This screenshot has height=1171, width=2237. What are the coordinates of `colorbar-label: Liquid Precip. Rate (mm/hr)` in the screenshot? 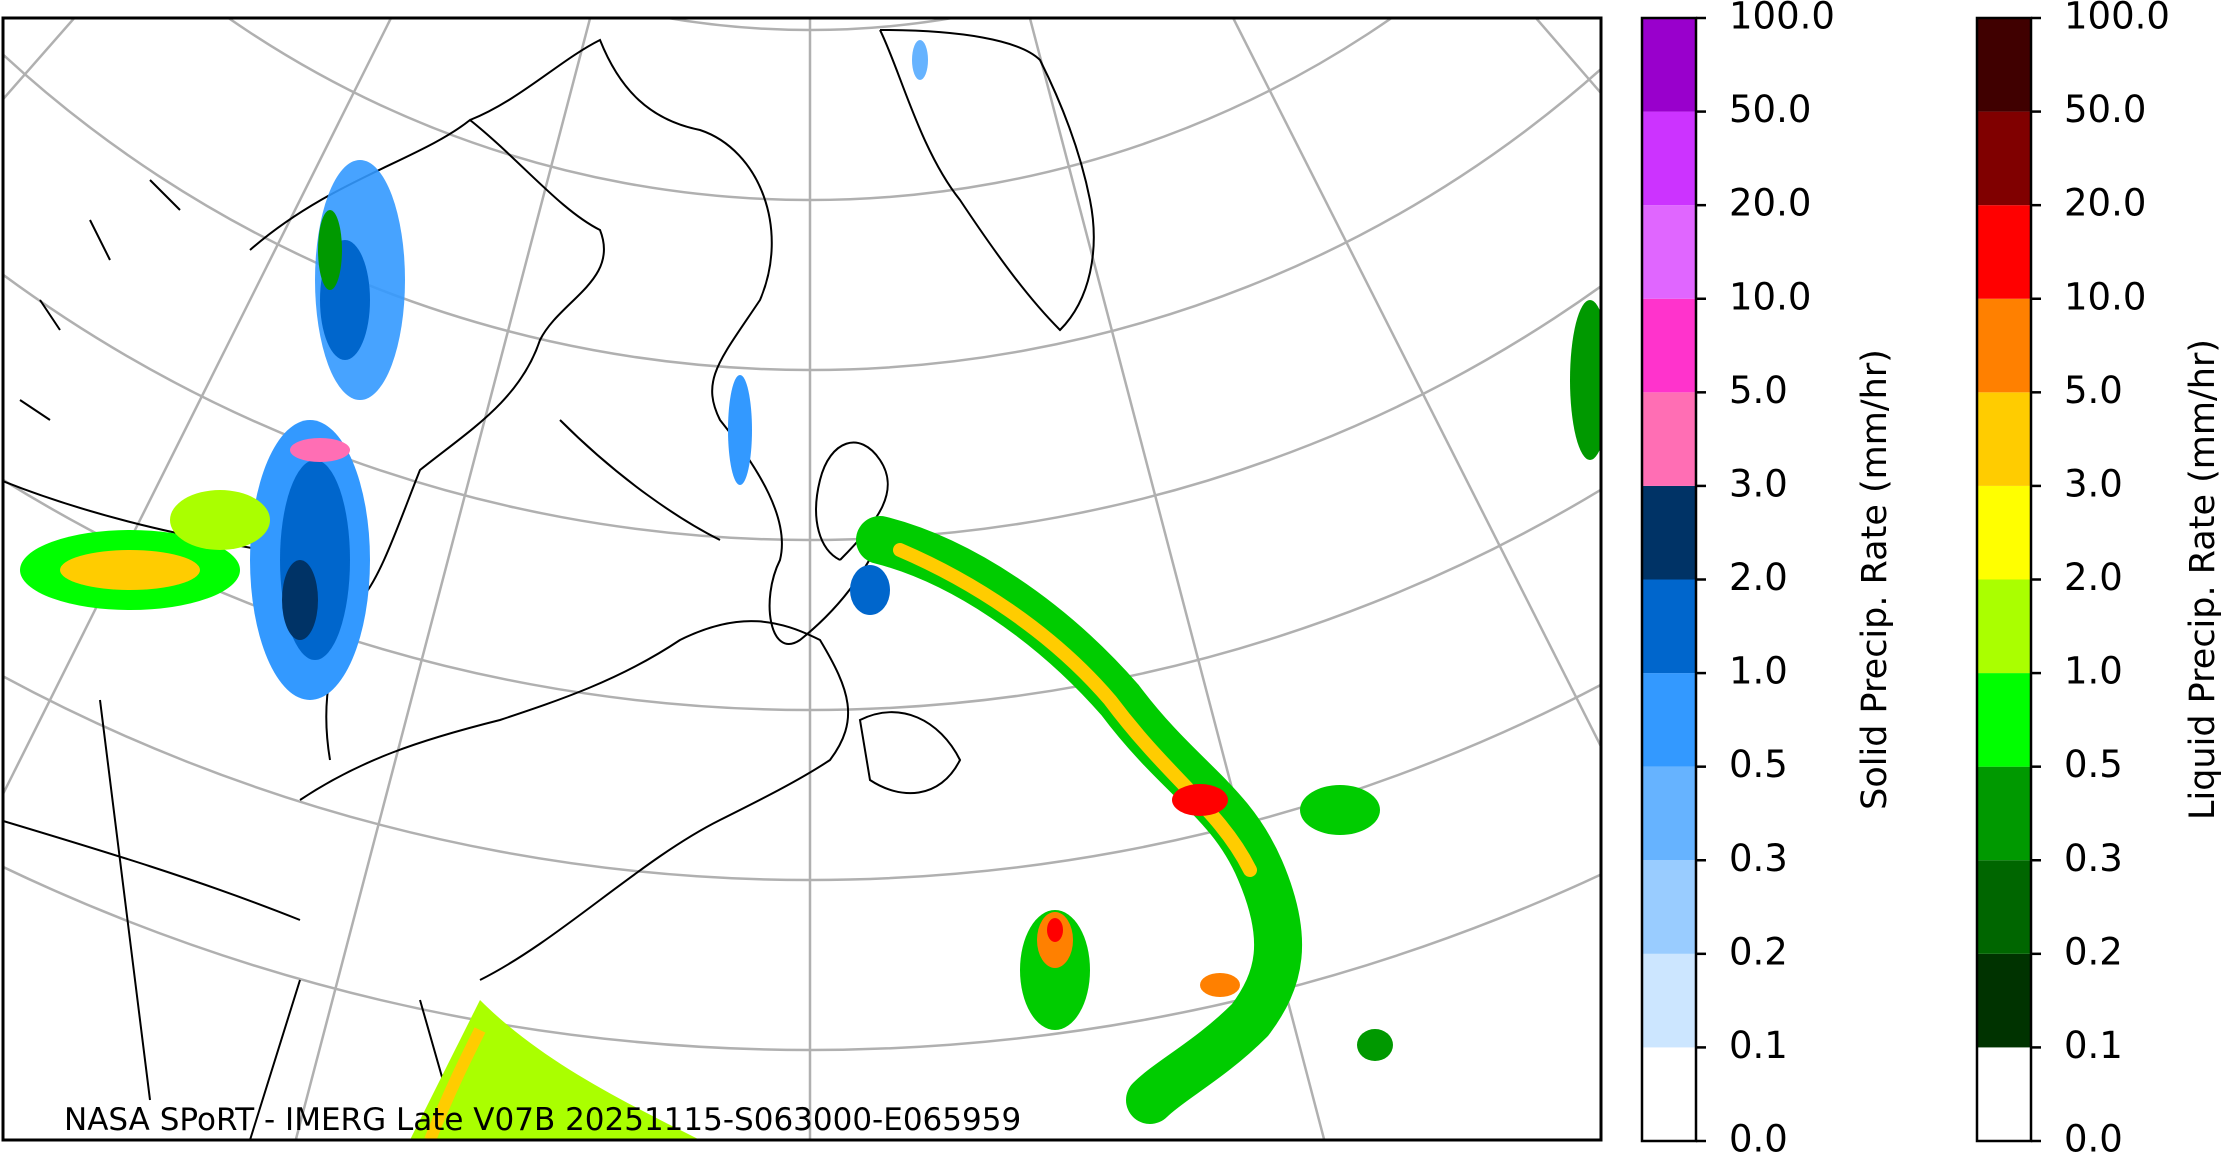 It's located at (2203, 579).